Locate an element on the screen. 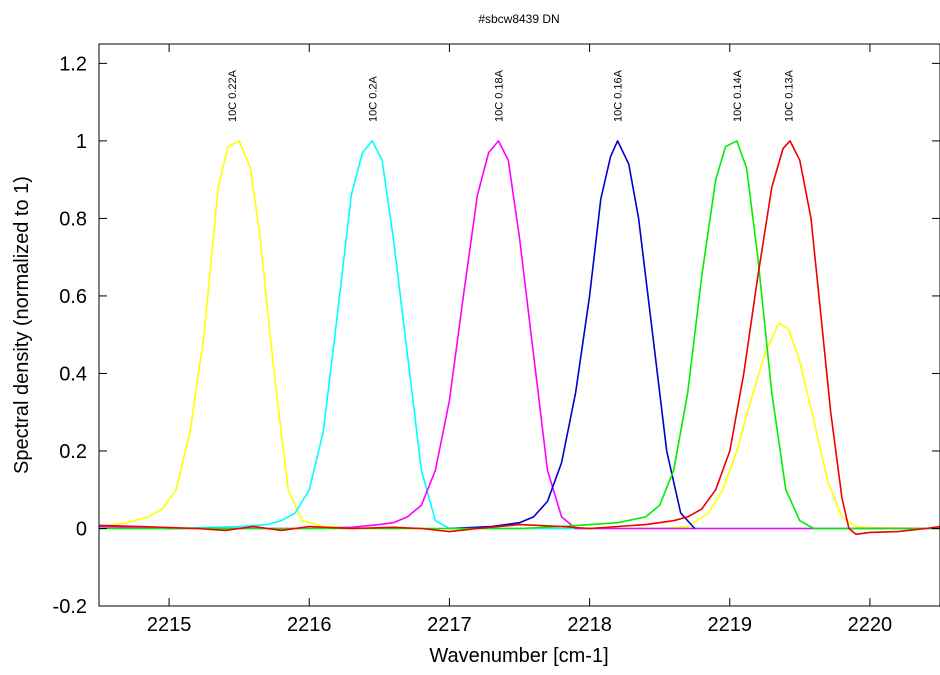 The image size is (940, 675). chart-title: #sbcw8439 DN is located at coordinates (518, 19).